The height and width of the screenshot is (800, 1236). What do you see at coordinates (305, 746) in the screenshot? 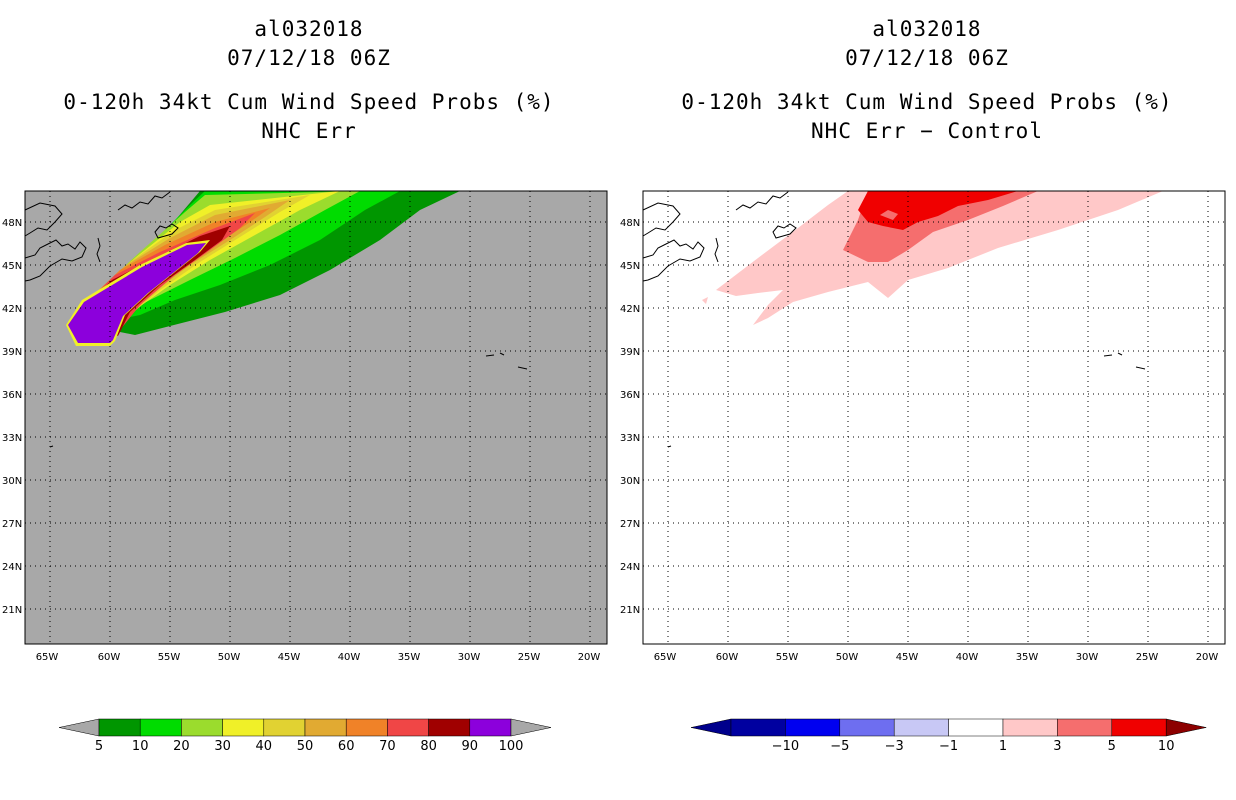
I see `colorbar-label: 50` at bounding box center [305, 746].